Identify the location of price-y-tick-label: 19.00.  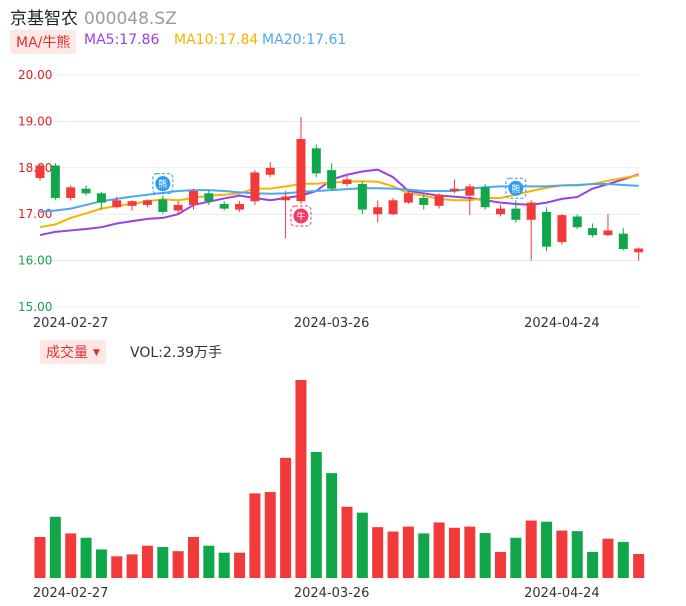
(35, 121).